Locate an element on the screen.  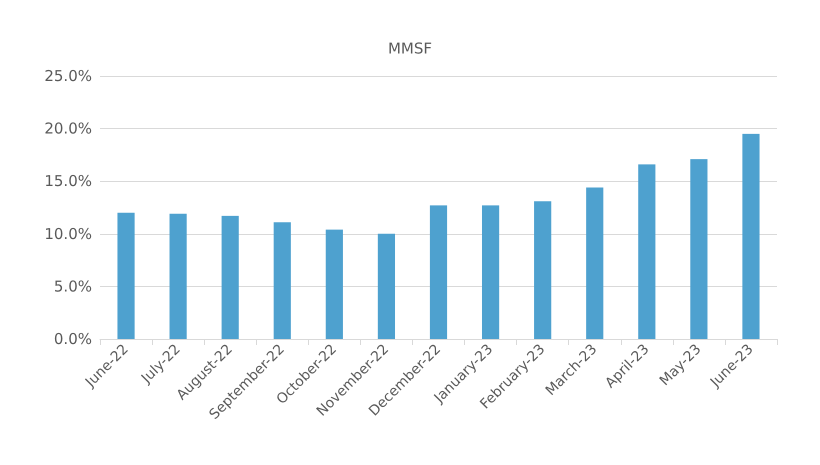
y-tick-label: 0.0% is located at coordinates (73, 339).